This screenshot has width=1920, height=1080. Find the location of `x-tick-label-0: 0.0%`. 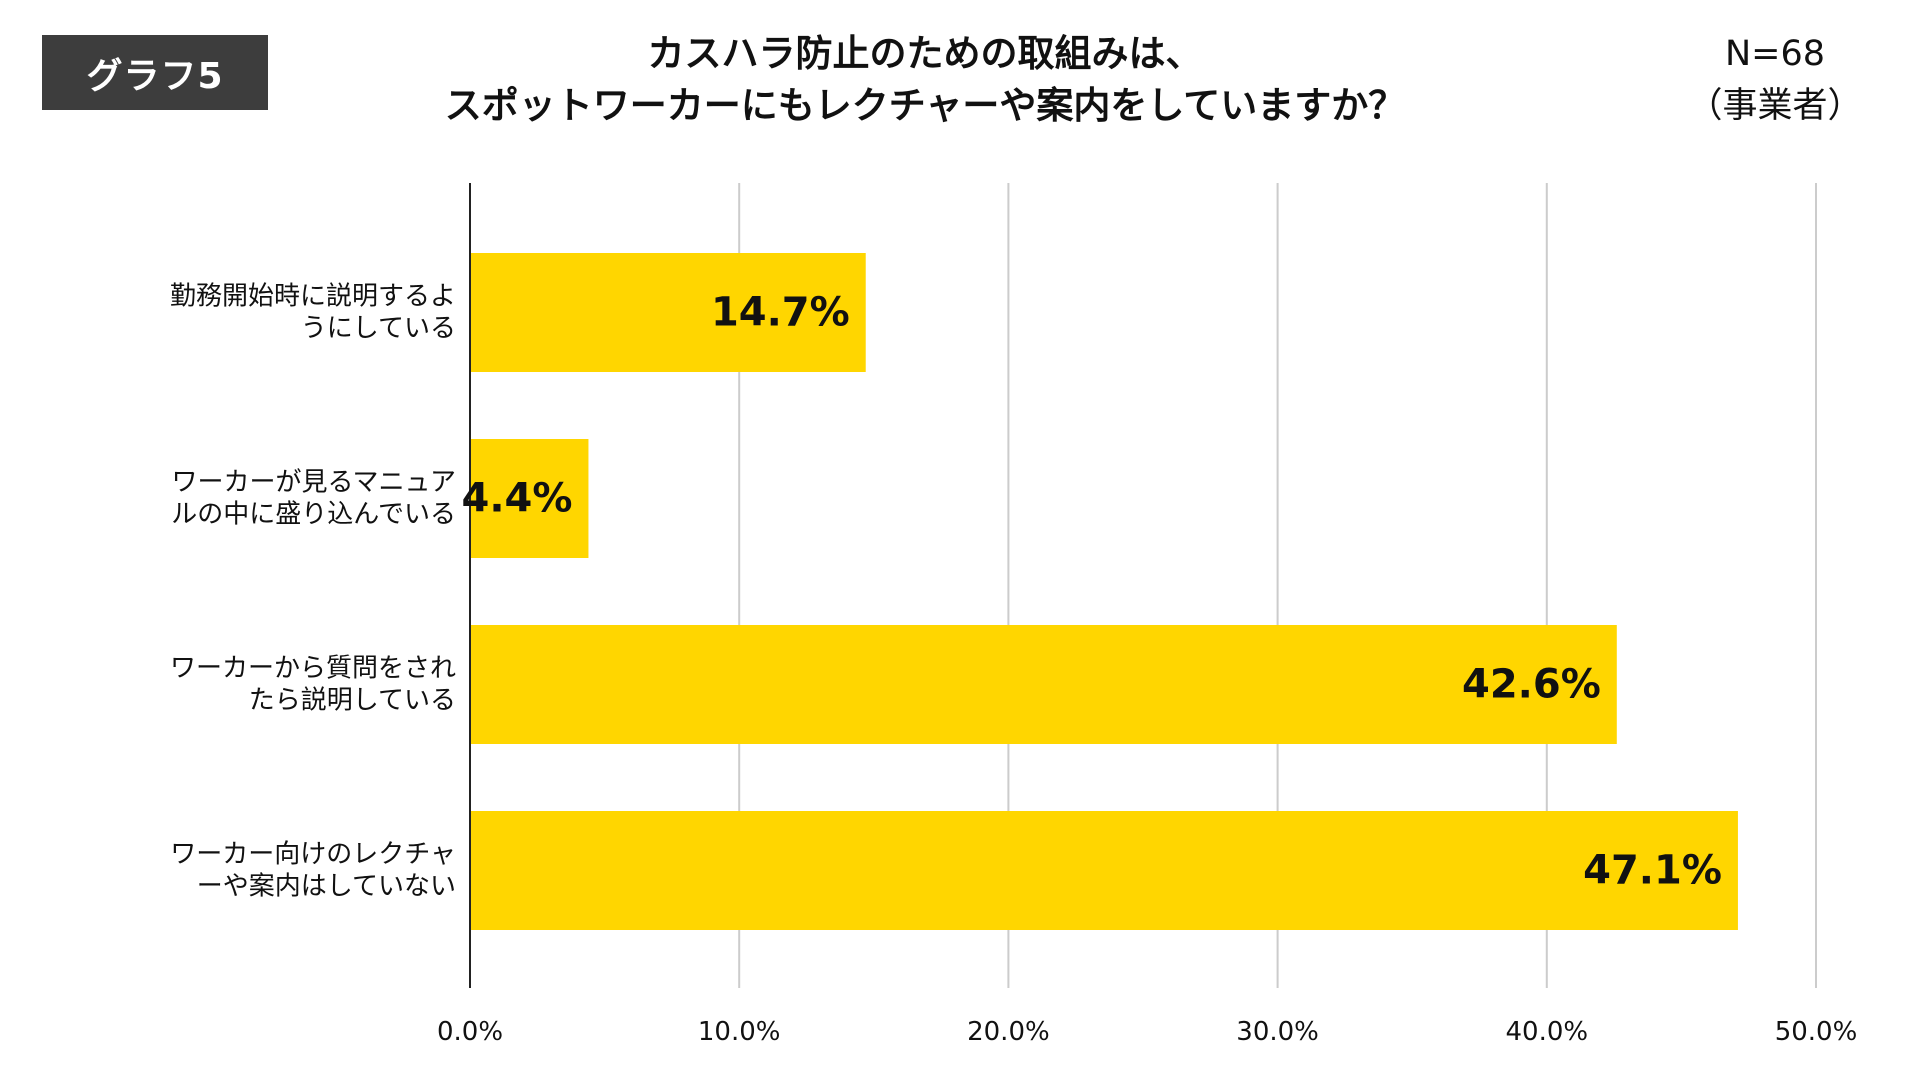

x-tick-label-0: 0.0% is located at coordinates (470, 1032).